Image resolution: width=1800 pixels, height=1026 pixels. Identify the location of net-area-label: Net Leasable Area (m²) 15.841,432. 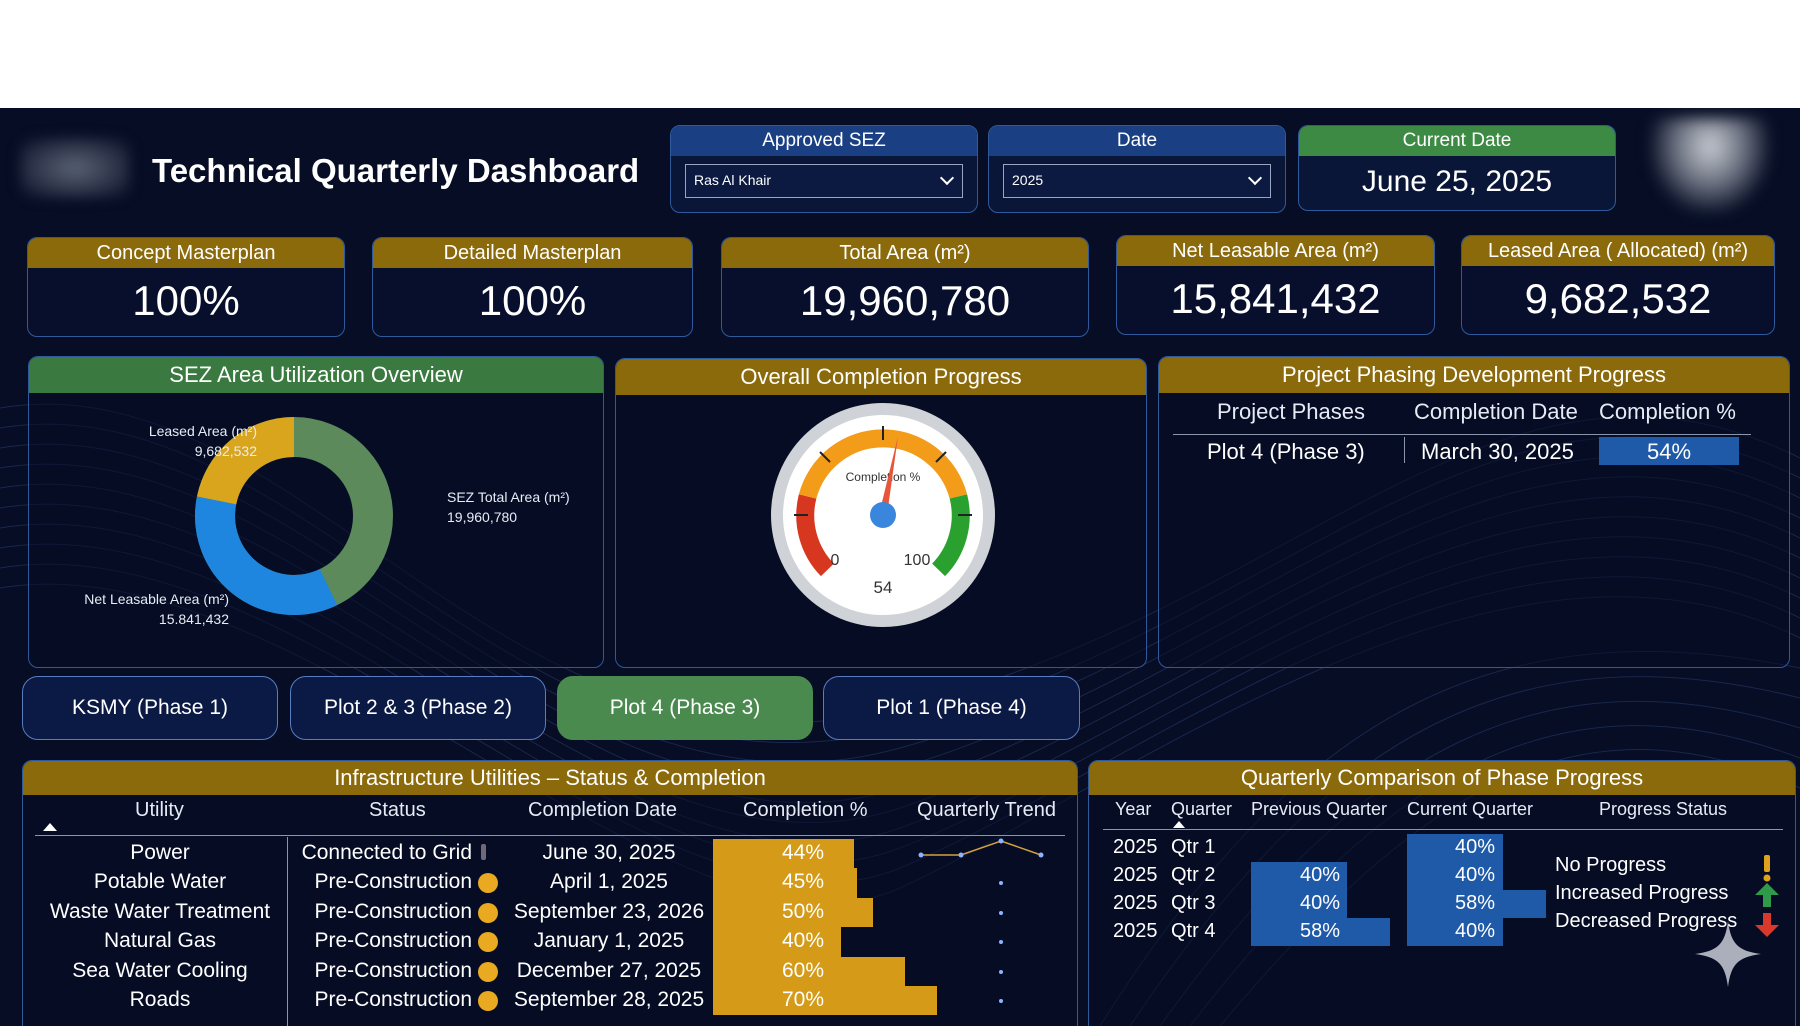
(149, 609).